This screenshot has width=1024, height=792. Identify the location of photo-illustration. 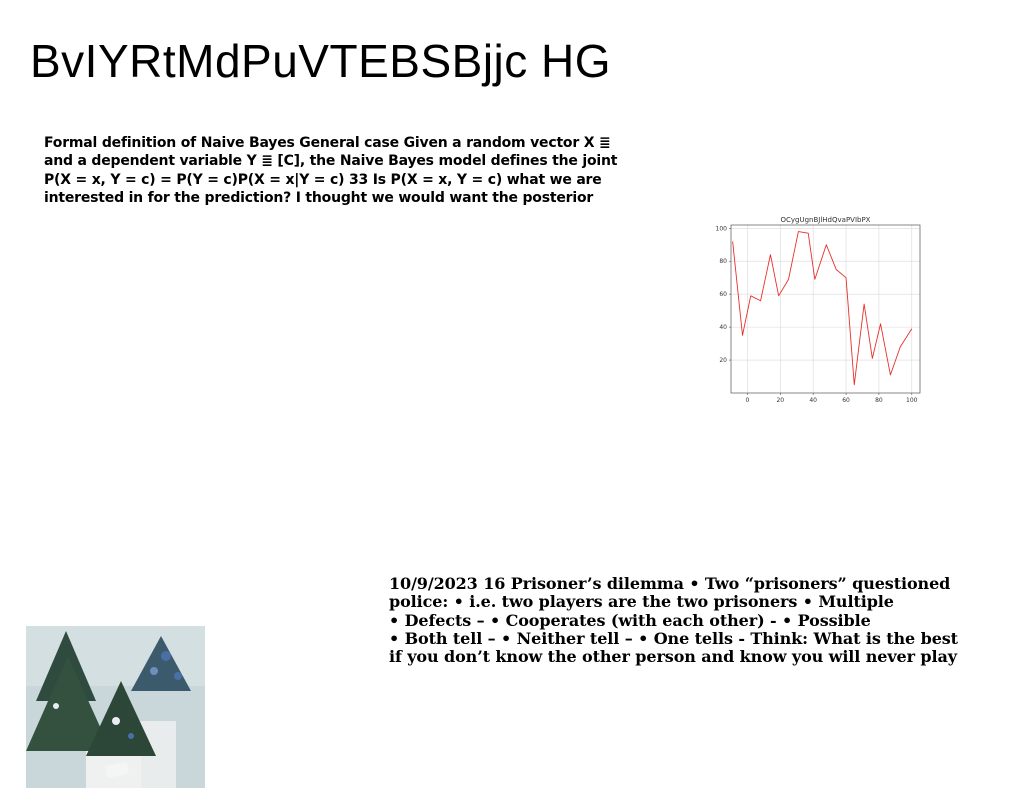
(115, 707).